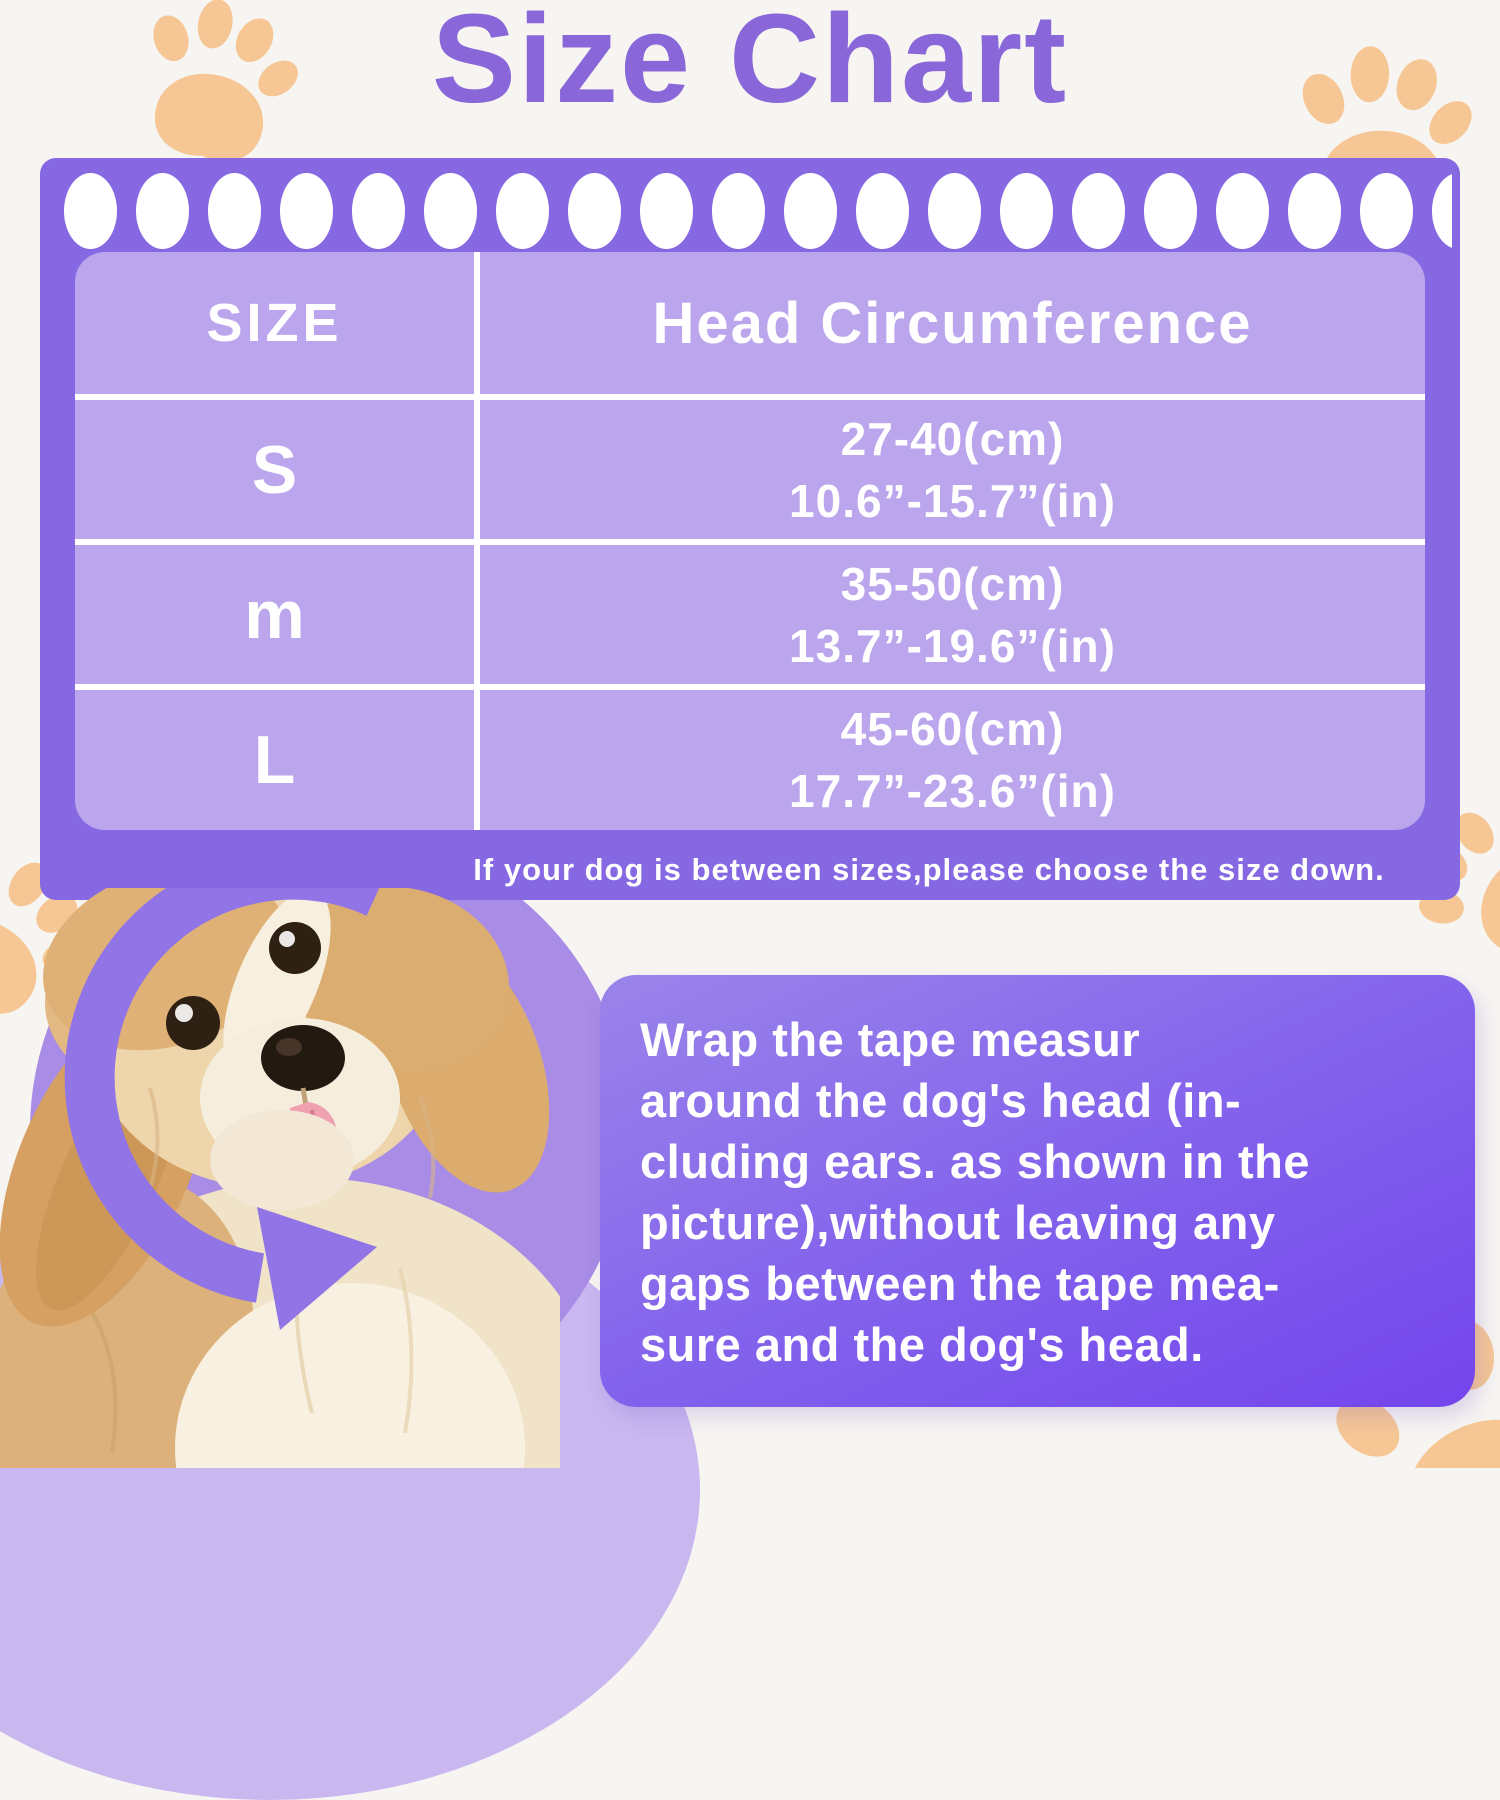  What do you see at coordinates (282, 1160) in the screenshot?
I see `dog-chin` at bounding box center [282, 1160].